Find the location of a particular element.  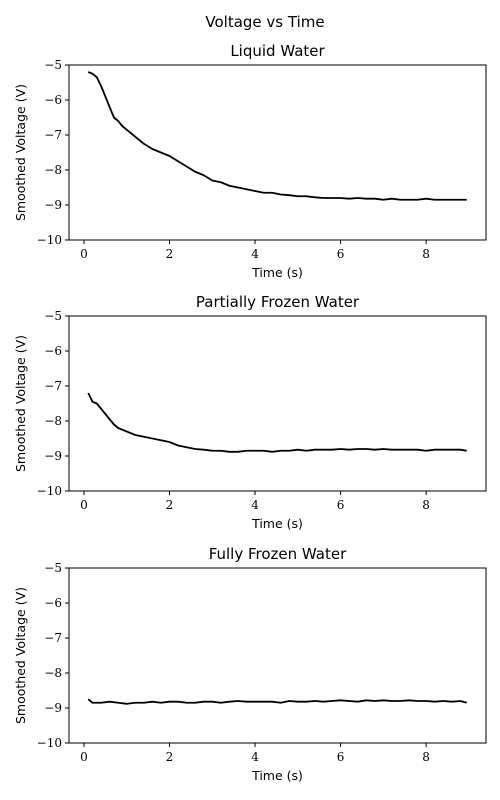

figure-title: Voltage vs Time is located at coordinates (264, 22).